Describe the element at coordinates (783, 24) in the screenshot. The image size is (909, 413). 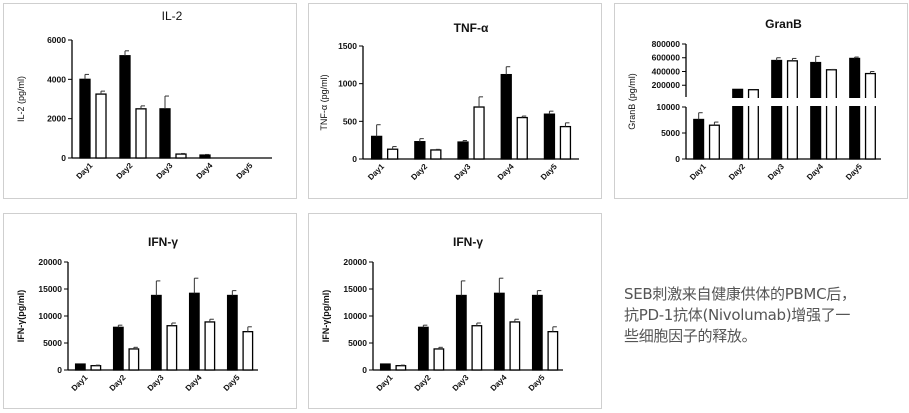
I see `chart-title: GranB` at that location.